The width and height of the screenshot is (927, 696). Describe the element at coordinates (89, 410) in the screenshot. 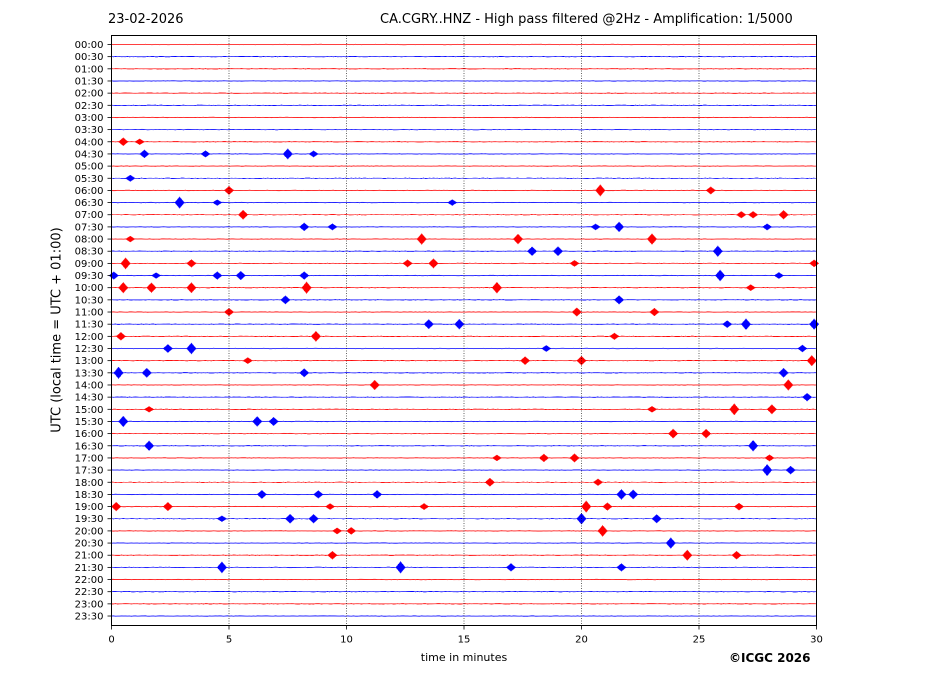

I see `y-tick-label: 15:00` at that location.